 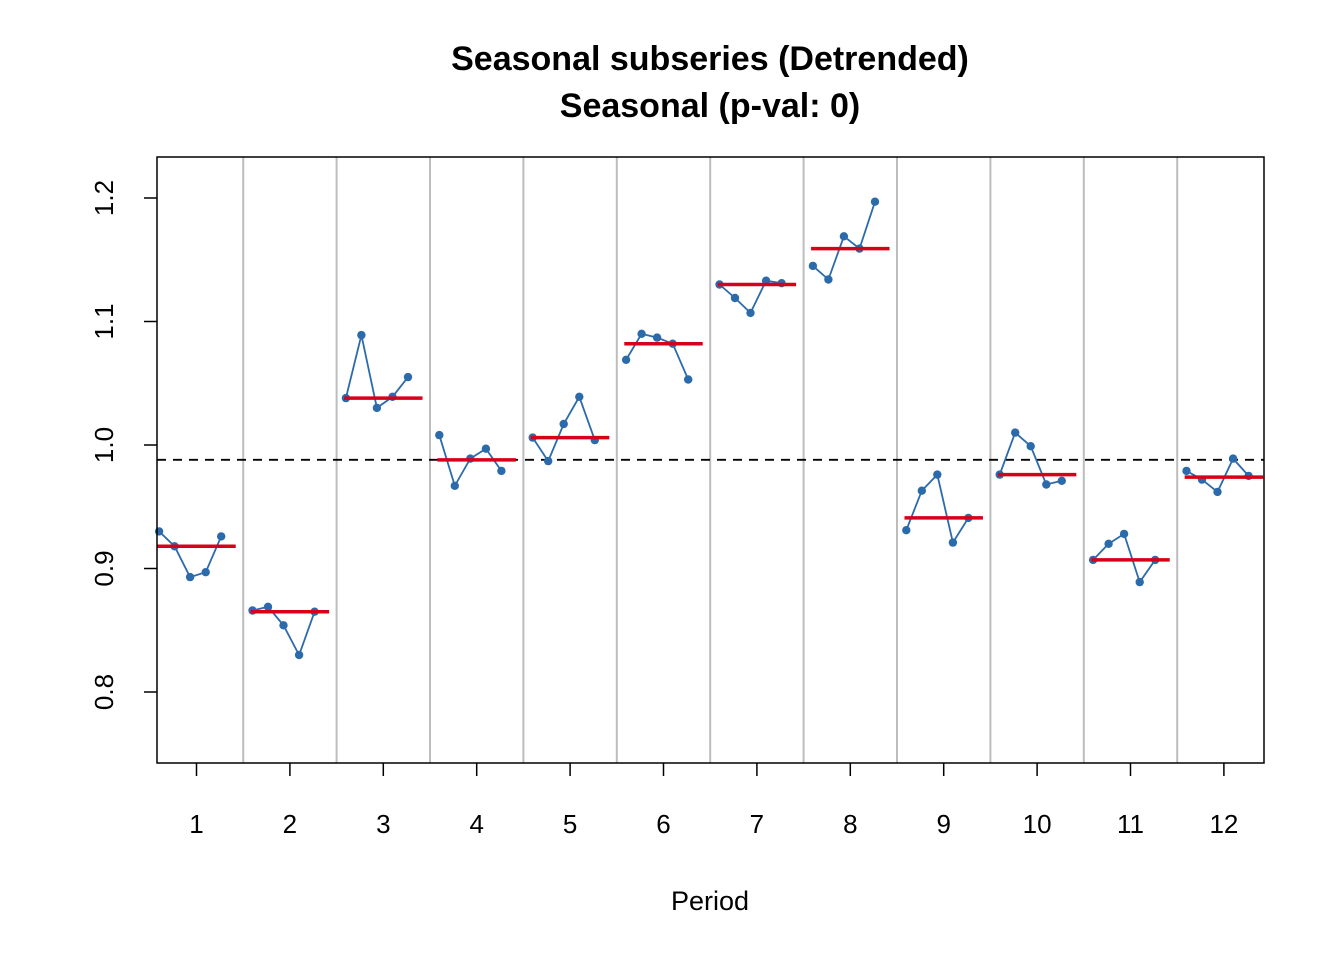 What do you see at coordinates (290, 824) in the screenshot?
I see `x-tick-label: 2` at bounding box center [290, 824].